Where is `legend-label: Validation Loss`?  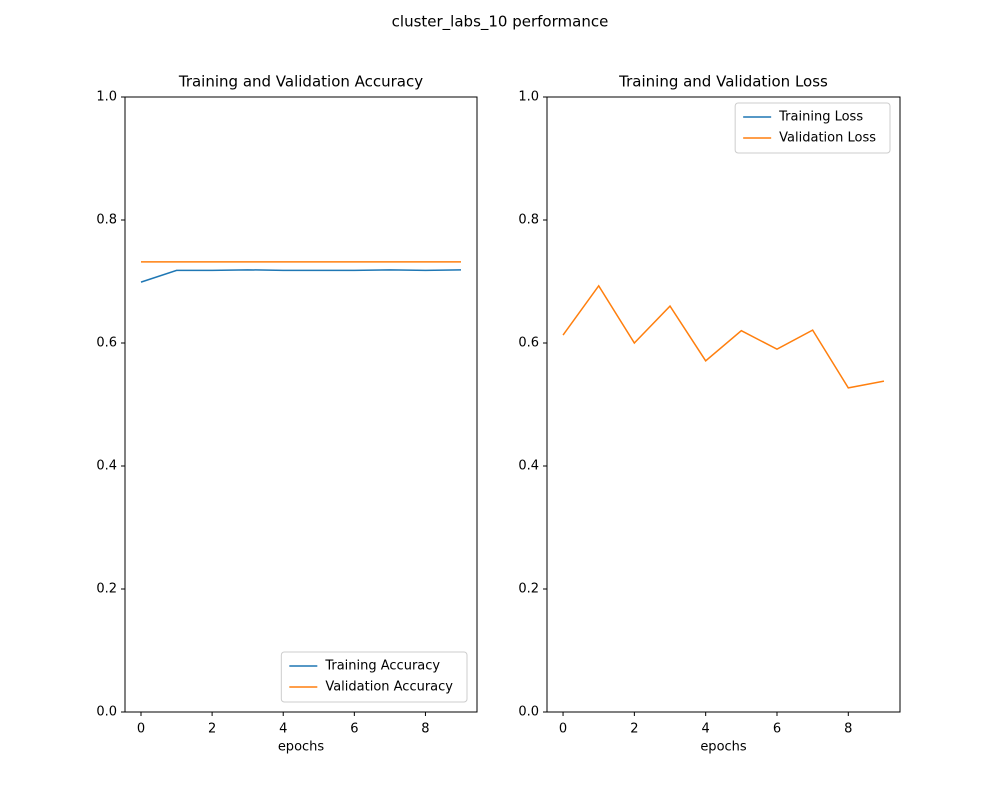
legend-label: Validation Loss is located at coordinates (827, 138).